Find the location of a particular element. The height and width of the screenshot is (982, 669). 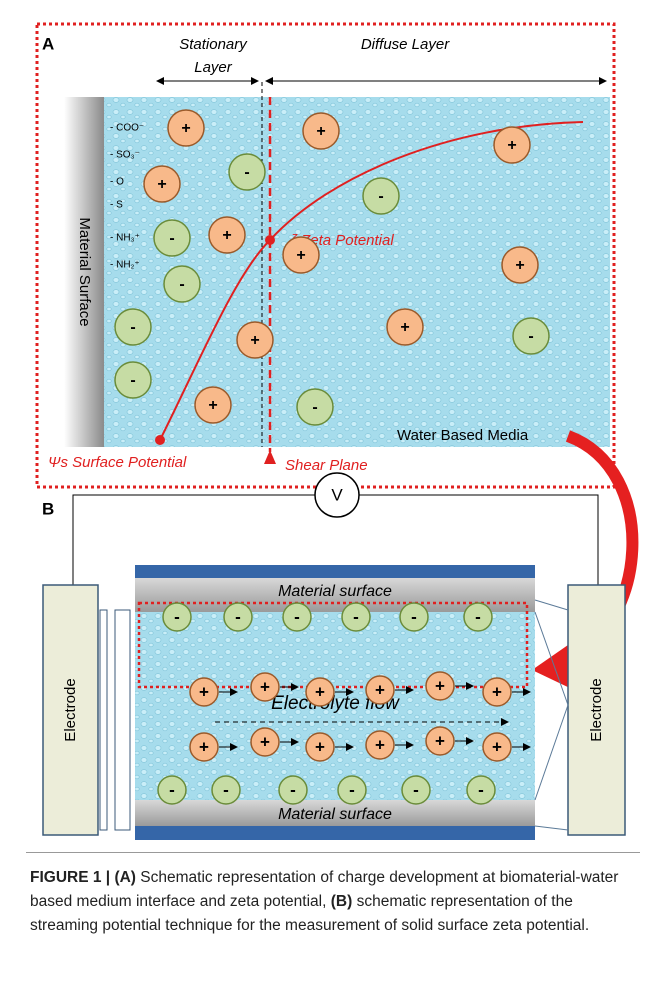

layer-label: Stationary is located at coordinates (213, 44).